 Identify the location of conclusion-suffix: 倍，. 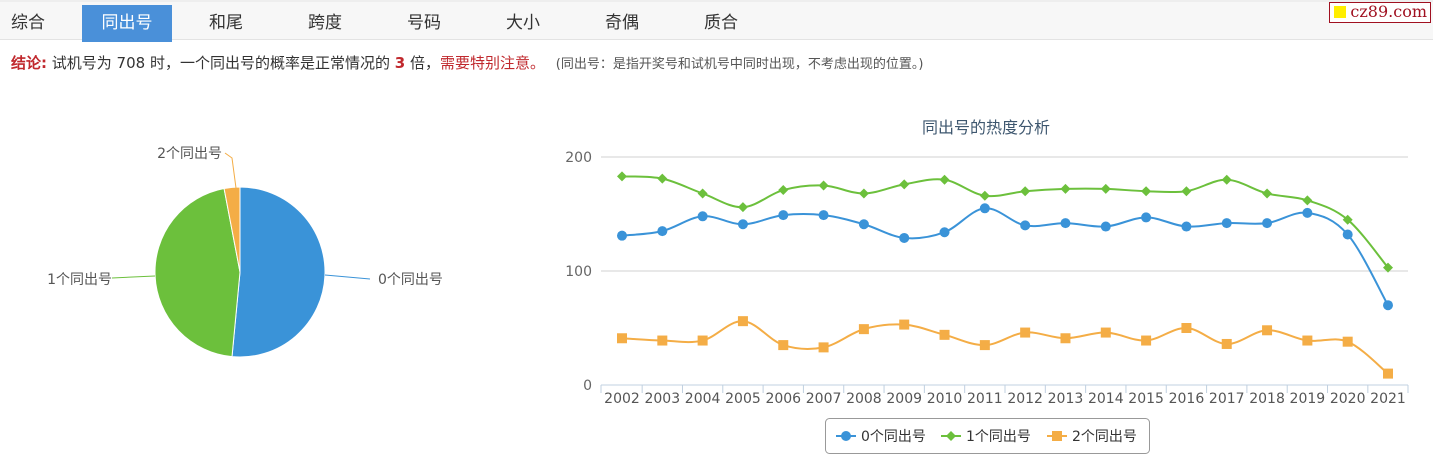
(424, 63).